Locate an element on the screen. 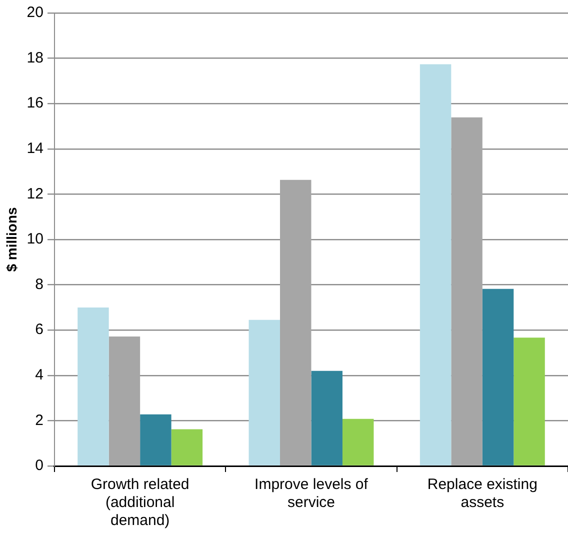  y-tick-label: 20 is located at coordinates (35, 13).